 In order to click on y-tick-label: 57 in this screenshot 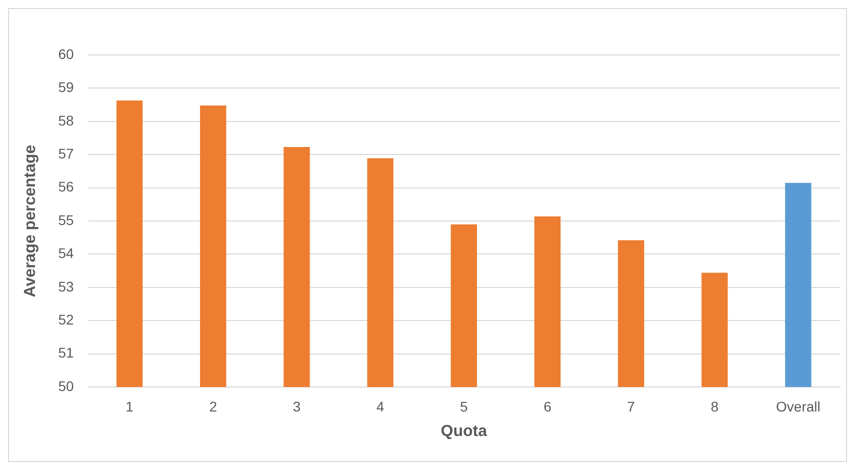, I will do `click(66, 153)`.